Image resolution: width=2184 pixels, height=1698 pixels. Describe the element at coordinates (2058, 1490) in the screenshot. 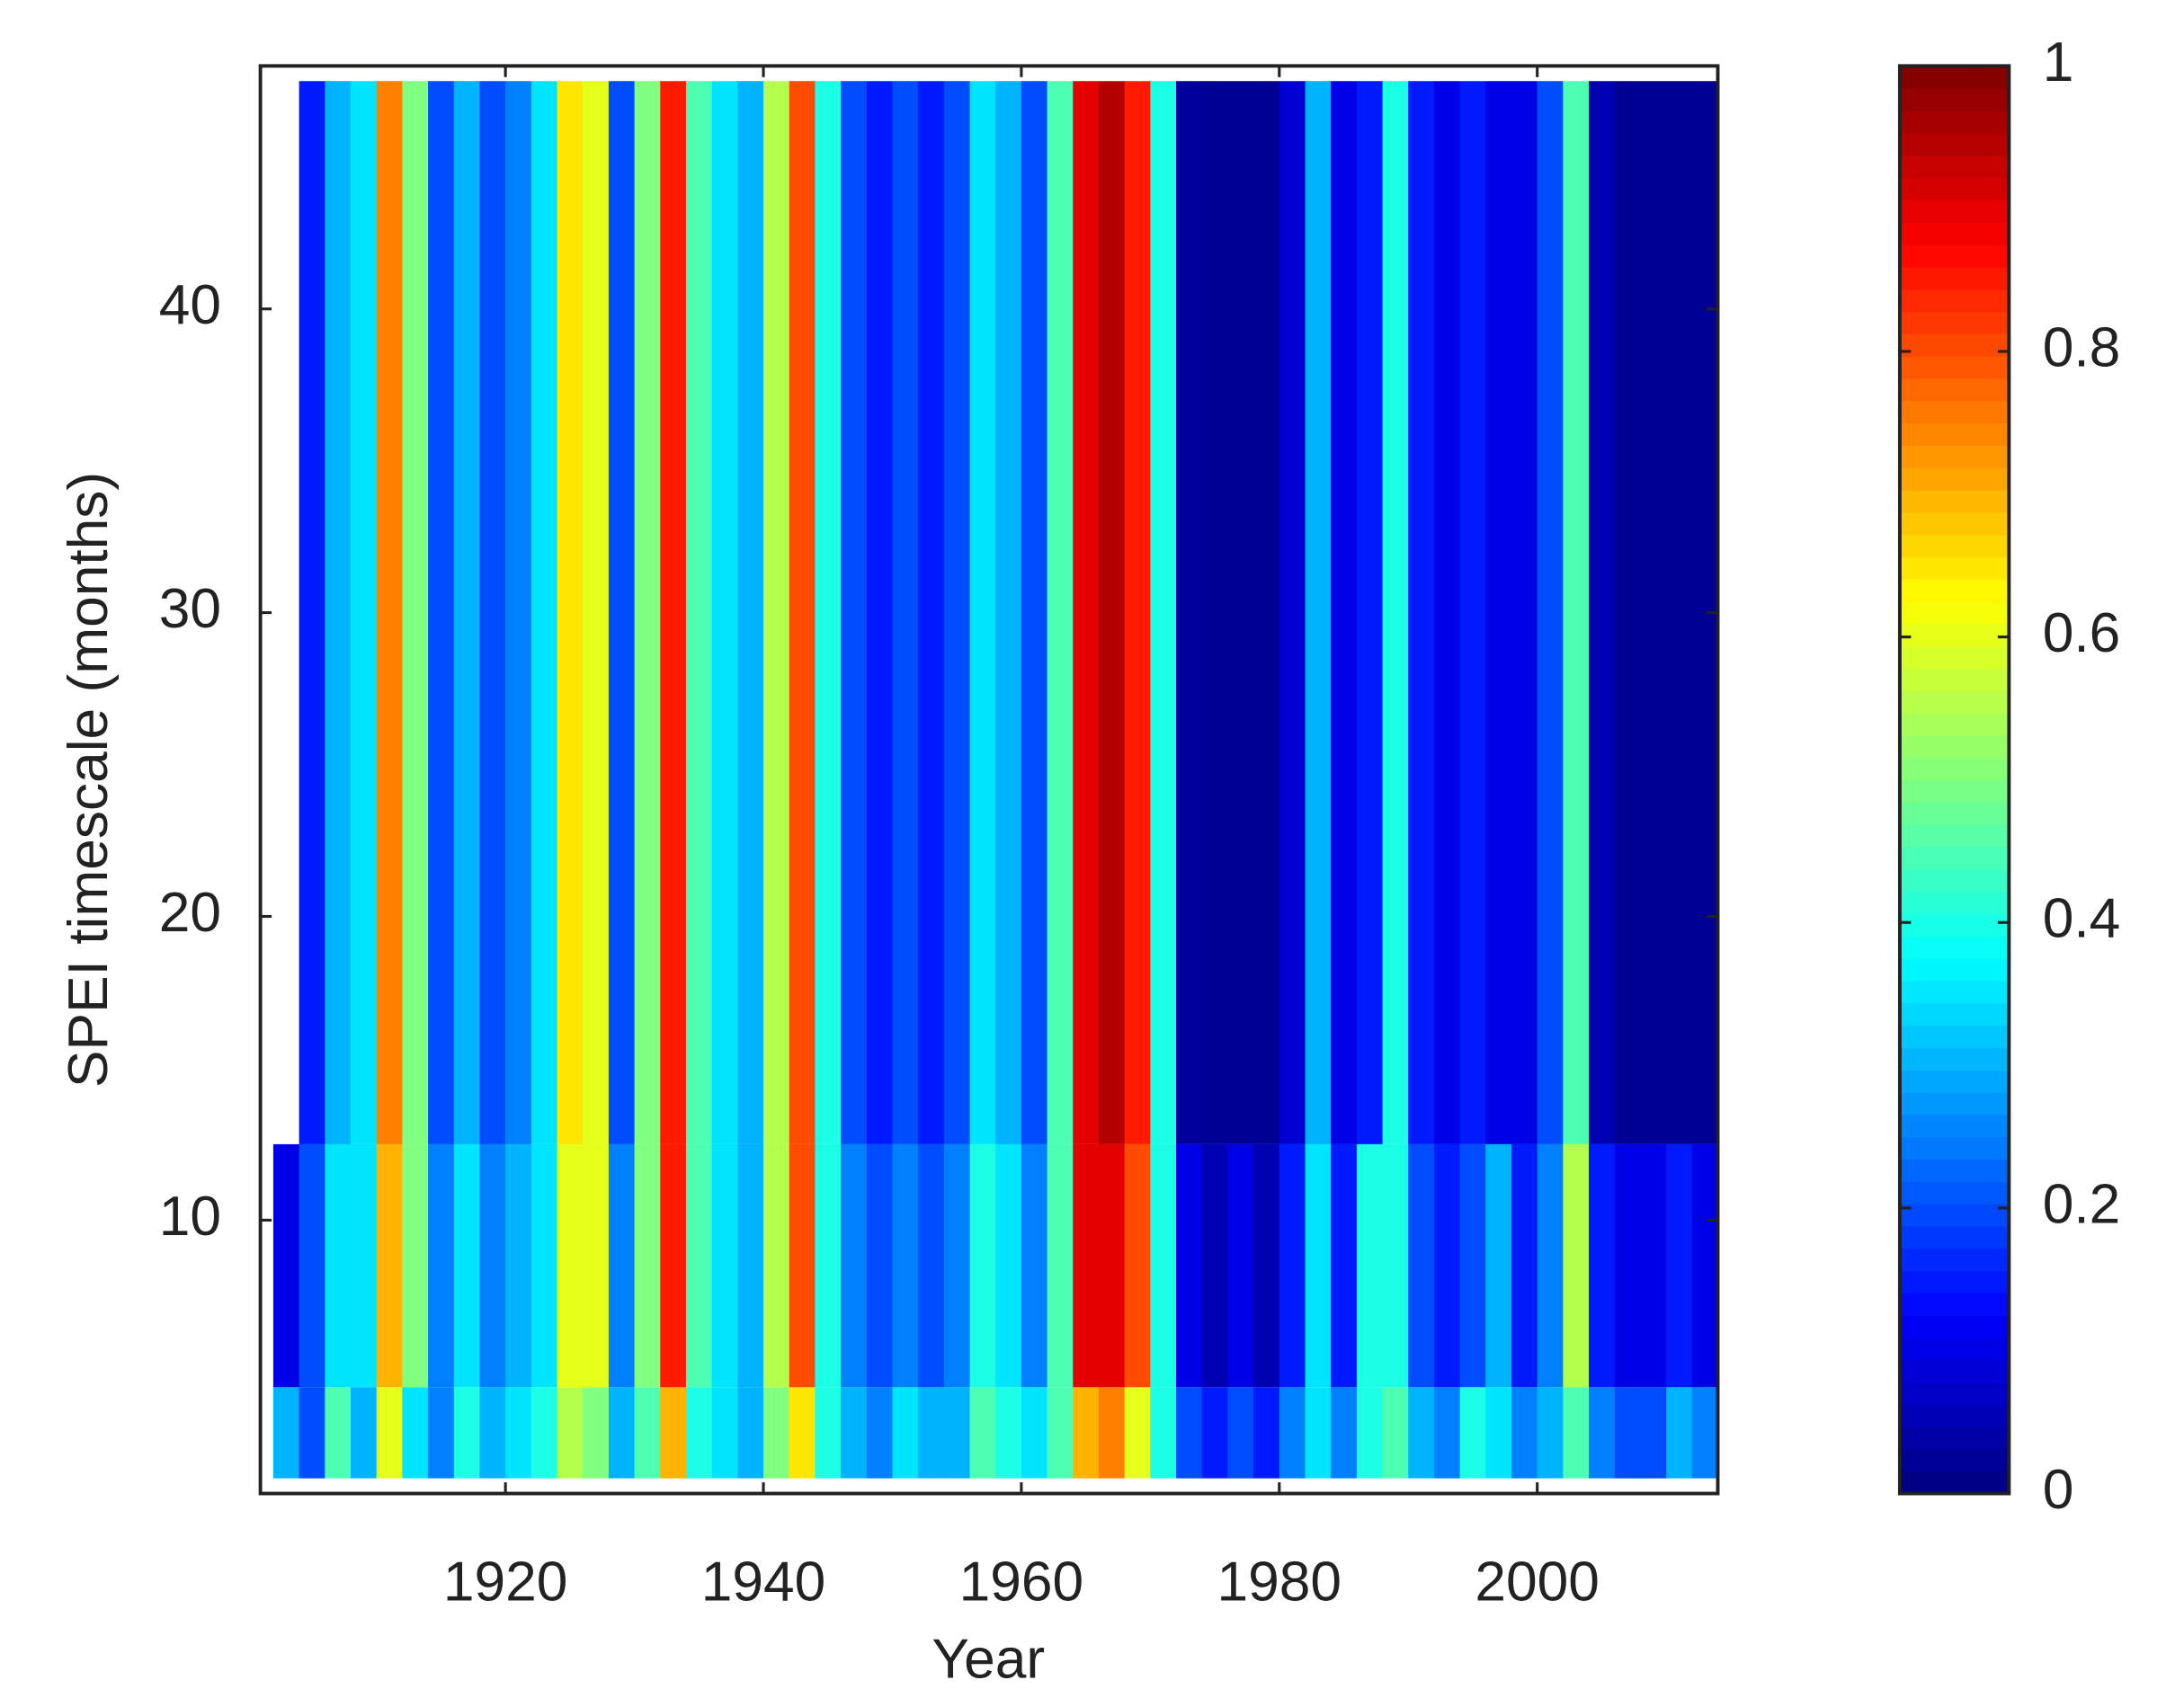

I see `colorbar-tick-label: 0` at that location.